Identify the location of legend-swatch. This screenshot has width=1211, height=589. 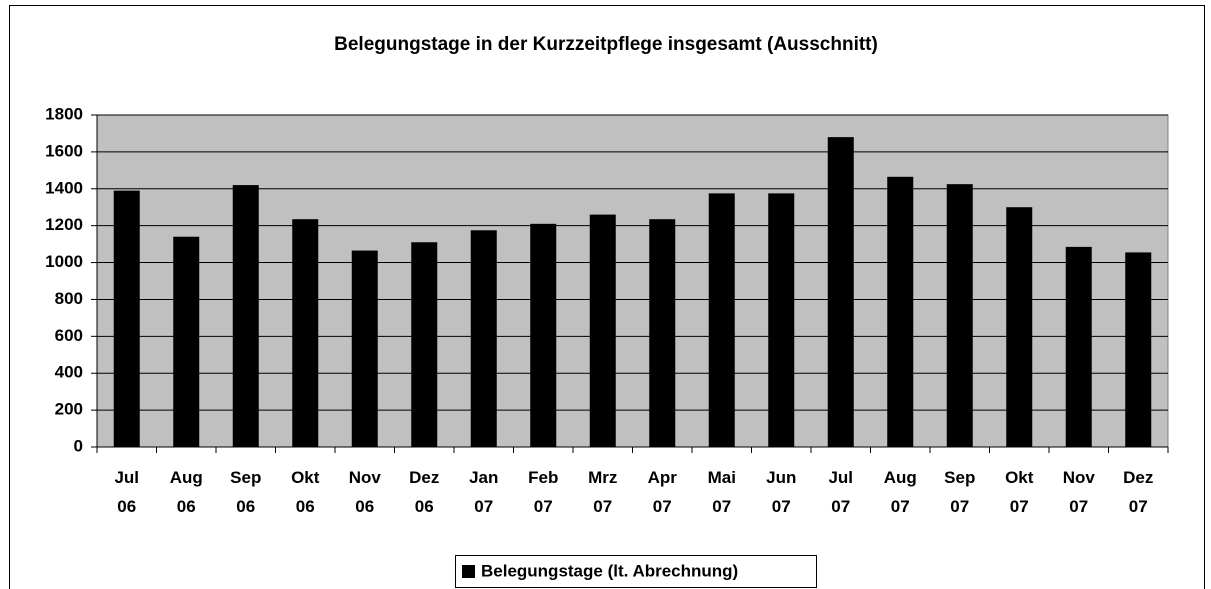
(468, 571).